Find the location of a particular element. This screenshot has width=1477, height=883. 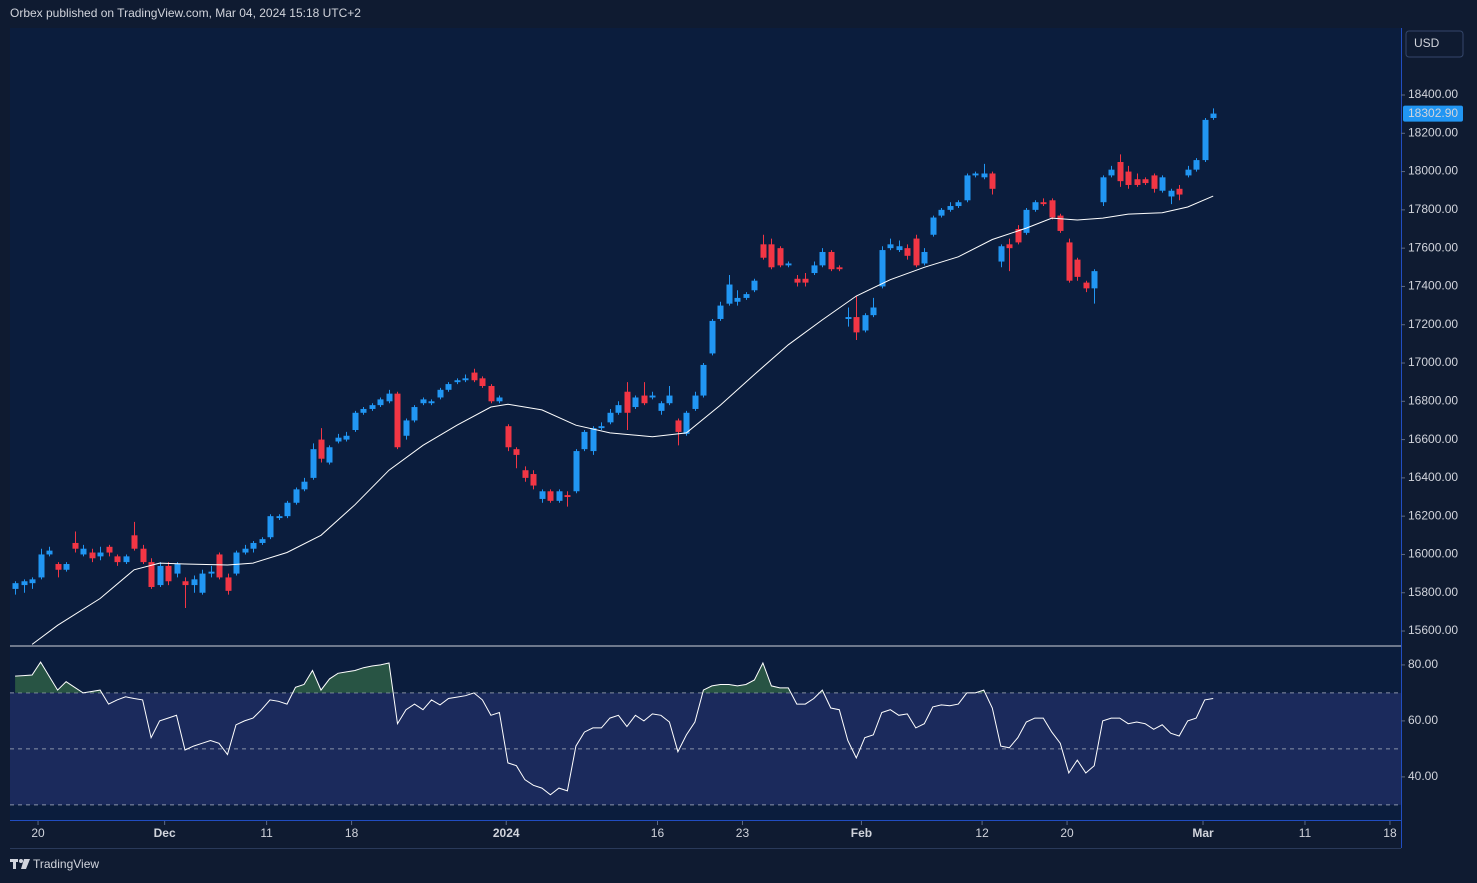

y-tick-label: 16600.00 is located at coordinates (1433, 439).